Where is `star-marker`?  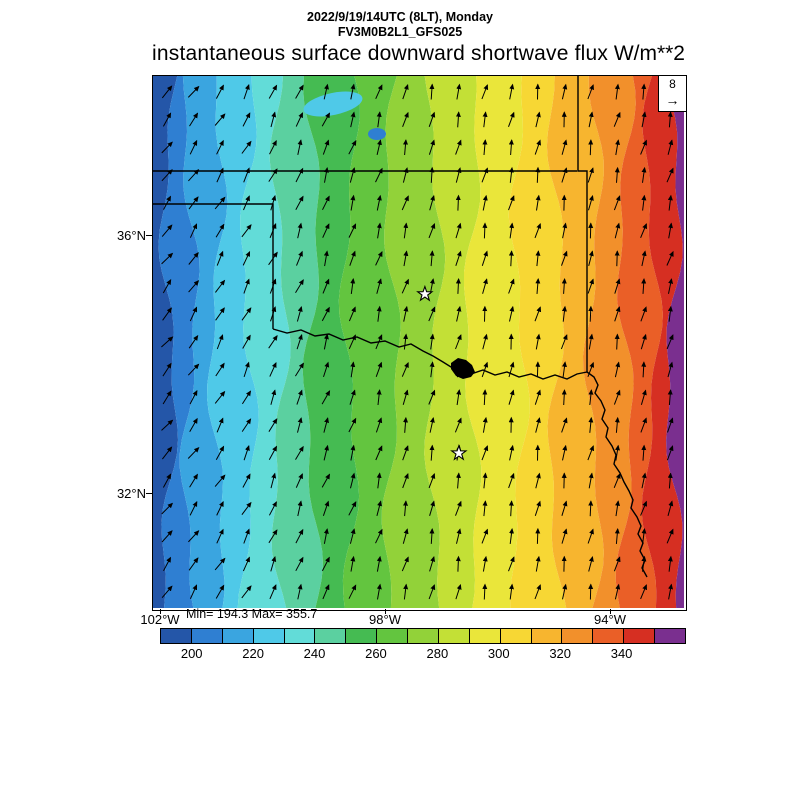
star-marker is located at coordinates (459, 452).